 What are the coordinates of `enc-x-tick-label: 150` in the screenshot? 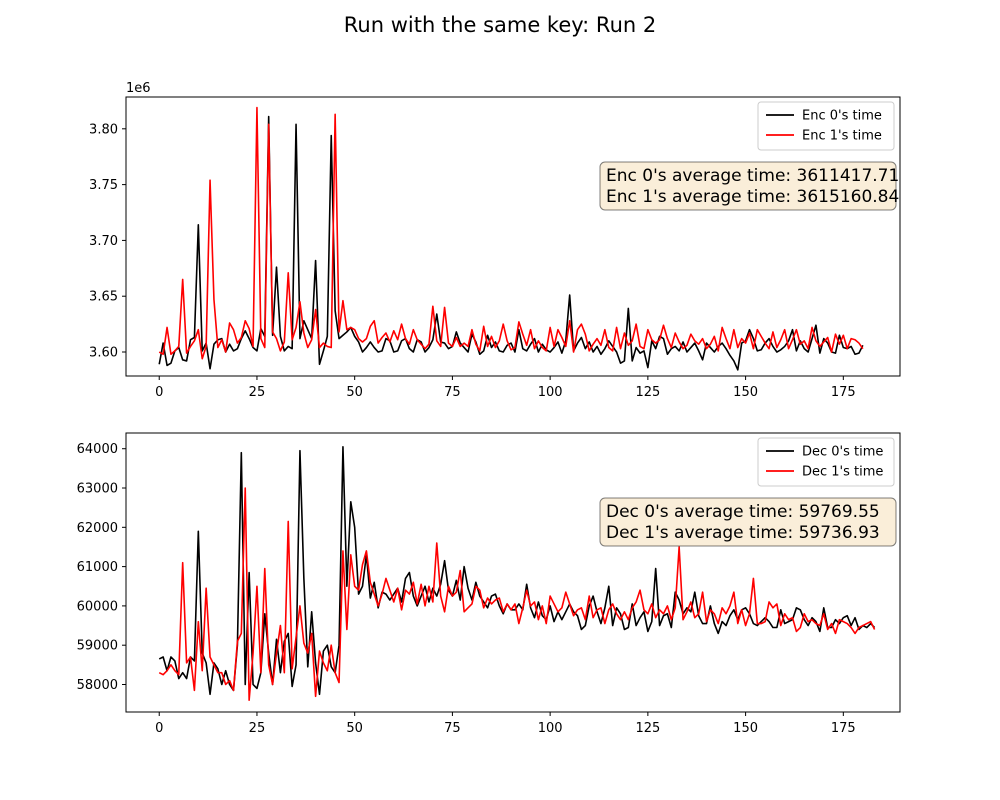 It's located at (745, 392).